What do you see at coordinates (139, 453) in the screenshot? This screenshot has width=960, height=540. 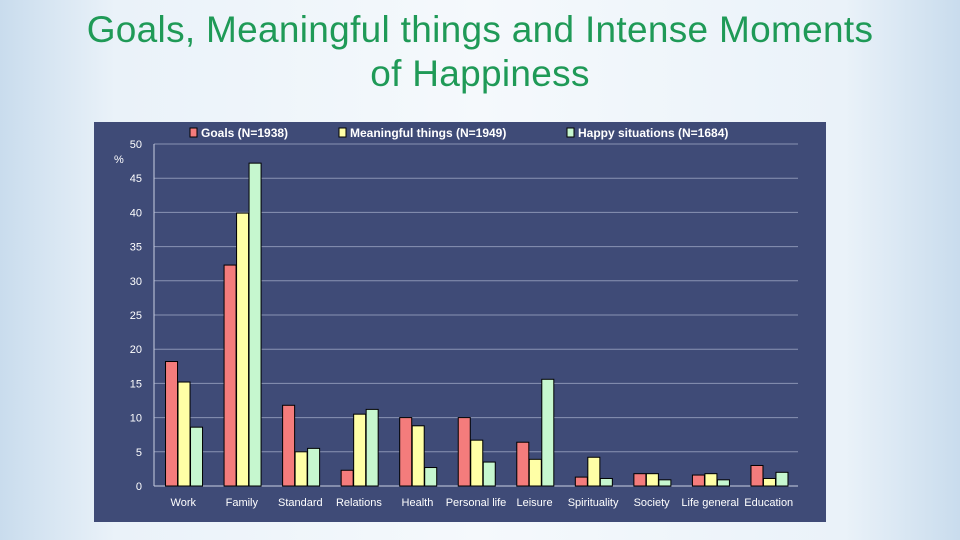 I see `y-tick-label: 5` at bounding box center [139, 453].